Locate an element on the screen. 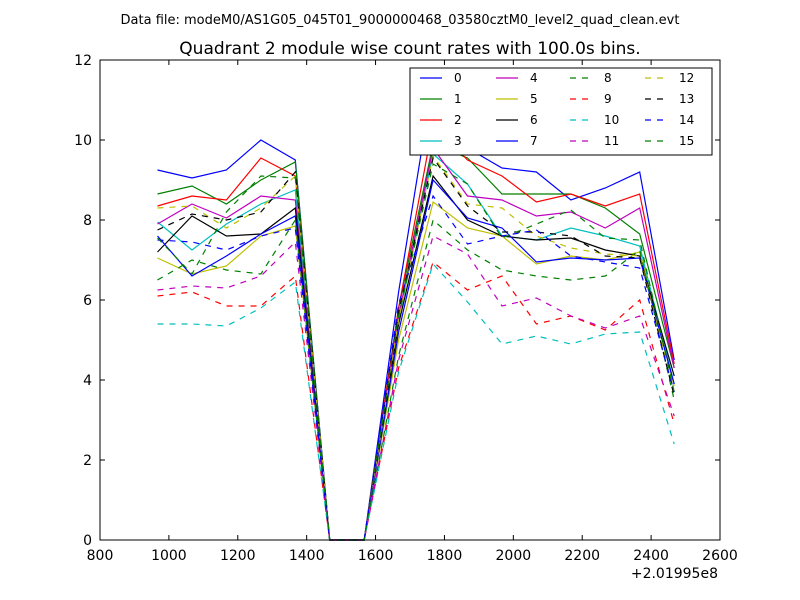 The height and width of the screenshot is (600, 800). x-tick-label: 2600 is located at coordinates (720, 556).